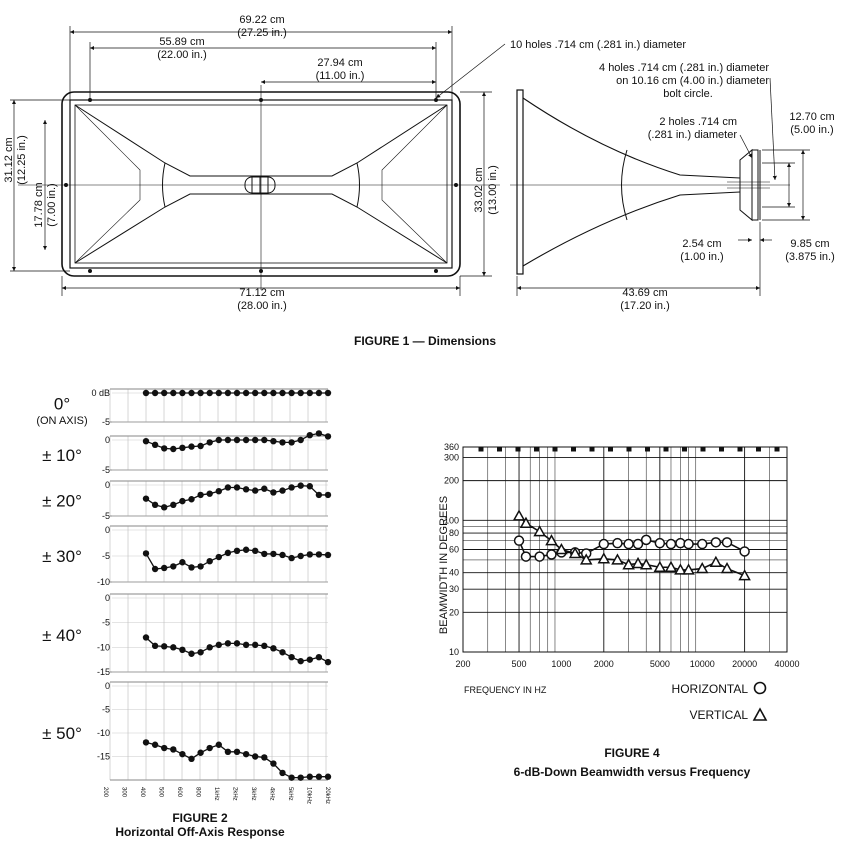 This screenshot has height=845, width=850. What do you see at coordinates (454, 612) in the screenshot?
I see `y-tick-label: 20` at bounding box center [454, 612].